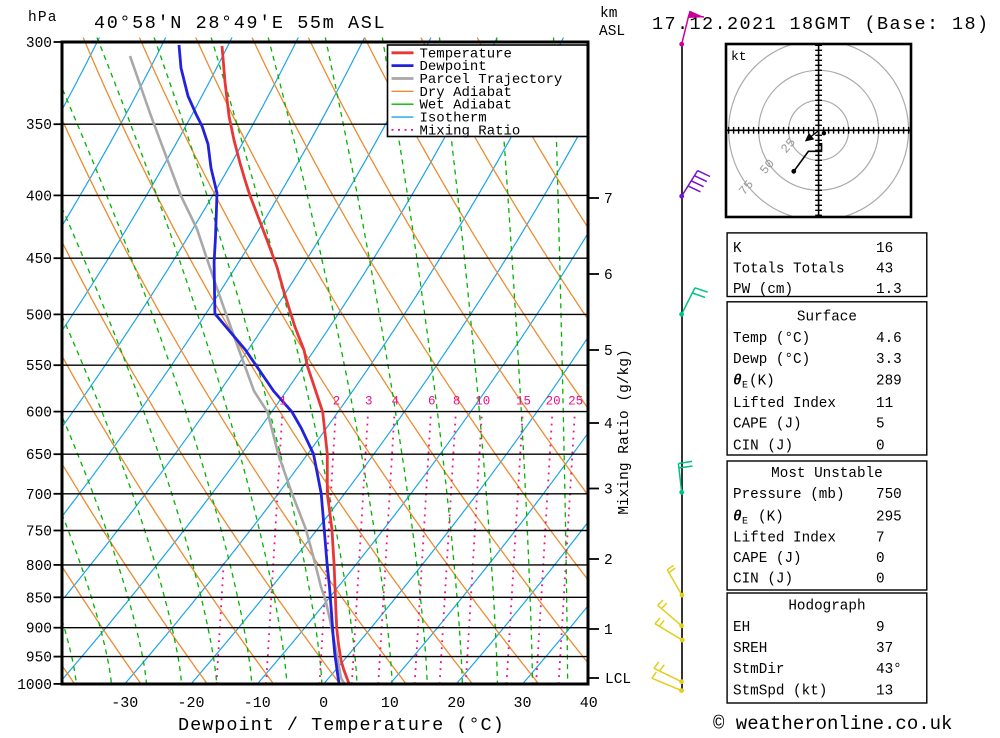 The width and height of the screenshot is (1000, 738). Describe the element at coordinates (39, 456) in the screenshot. I see `svg-text: 650` at that location.